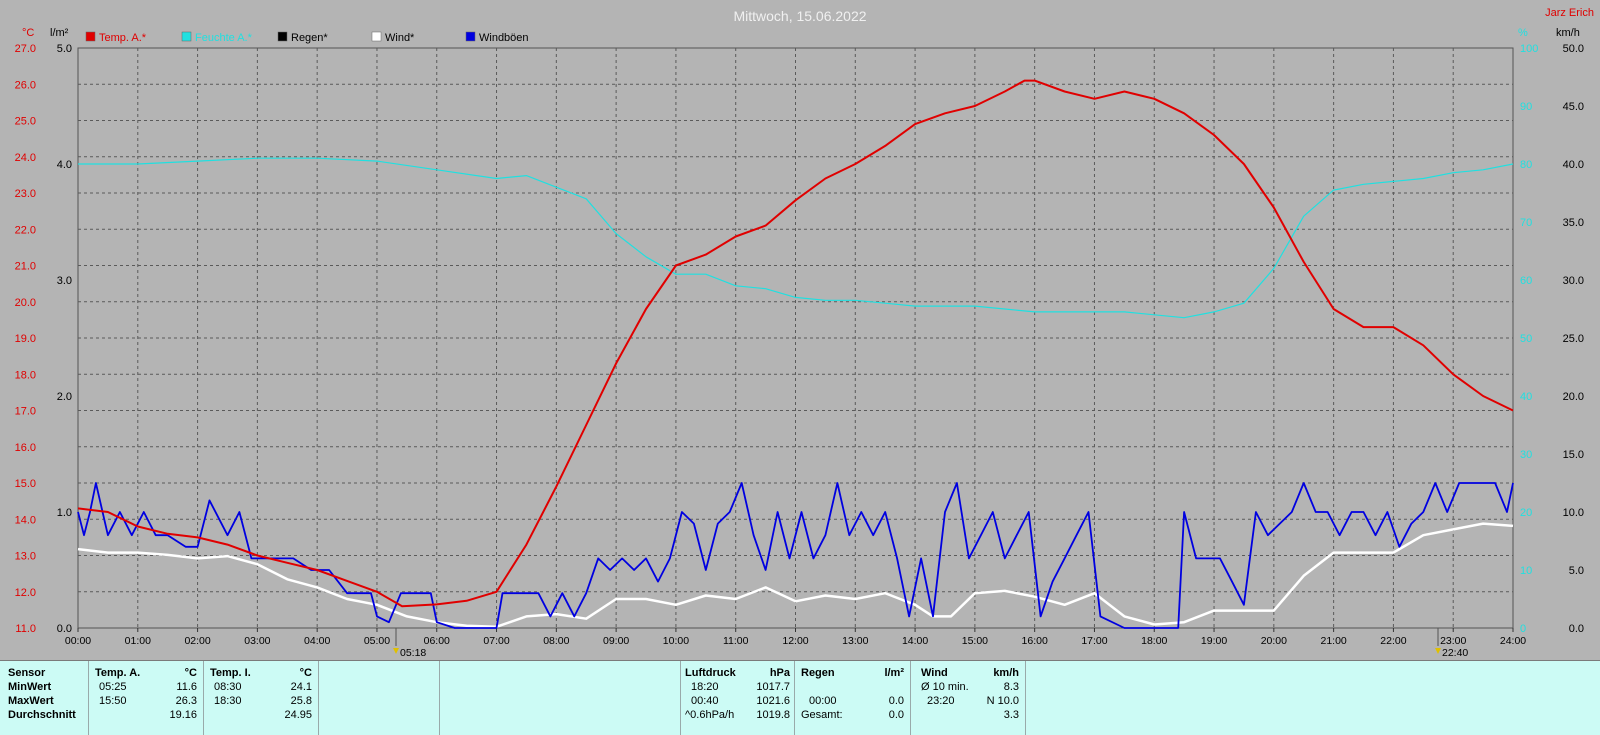 This screenshot has height=735, width=1600. Describe the element at coordinates (317, 641) in the screenshot. I see `x-tick-label: 04:00` at that location.